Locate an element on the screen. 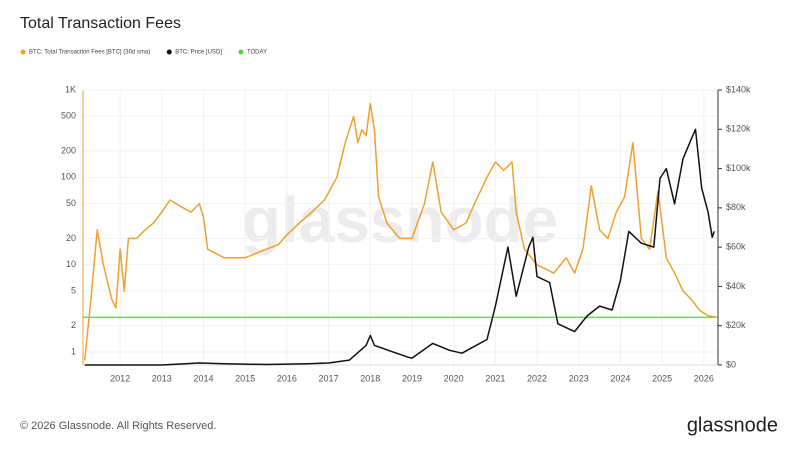  legend-label: BTC: Price [USD] is located at coordinates (198, 53).